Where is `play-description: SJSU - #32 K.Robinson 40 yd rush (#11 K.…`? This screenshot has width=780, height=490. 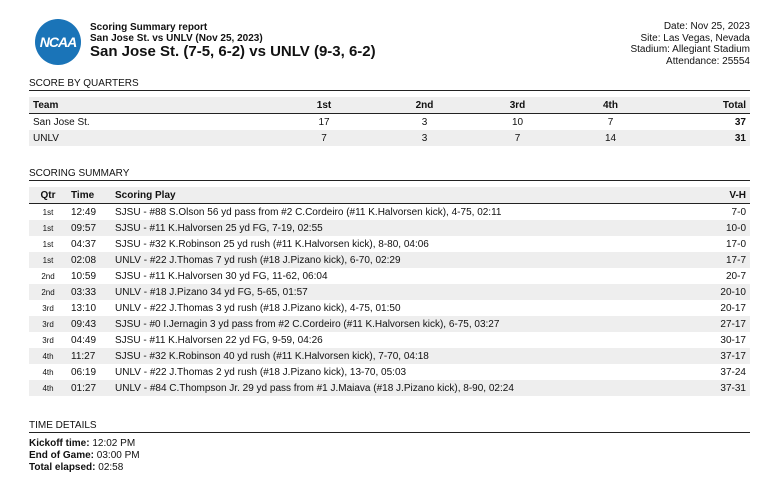 play-description: SJSU - #32 K.Robinson 40 yd rush (#11 K.… is located at coordinates (406, 356).